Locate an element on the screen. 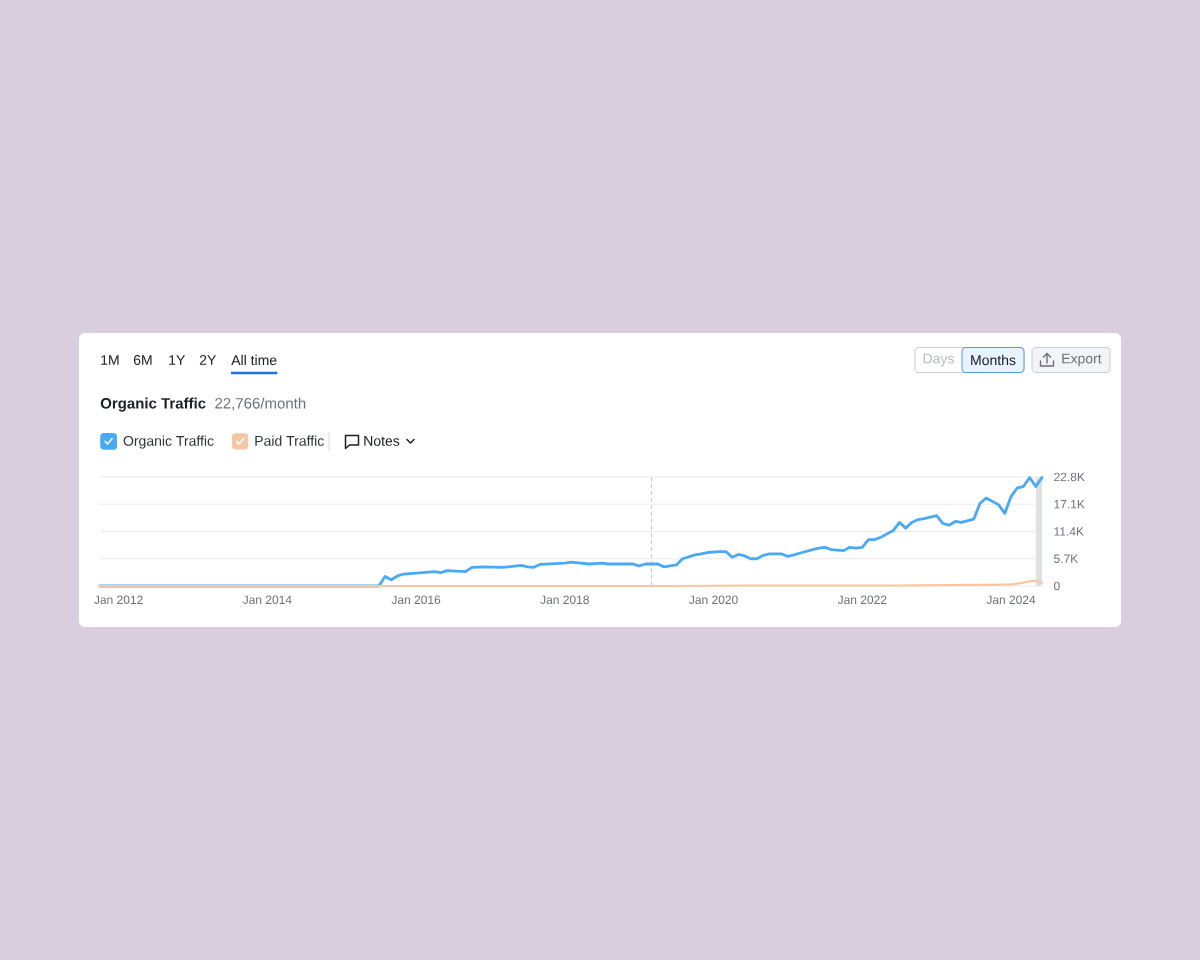  x-tick-label: Jan 2022 is located at coordinates (862, 600).